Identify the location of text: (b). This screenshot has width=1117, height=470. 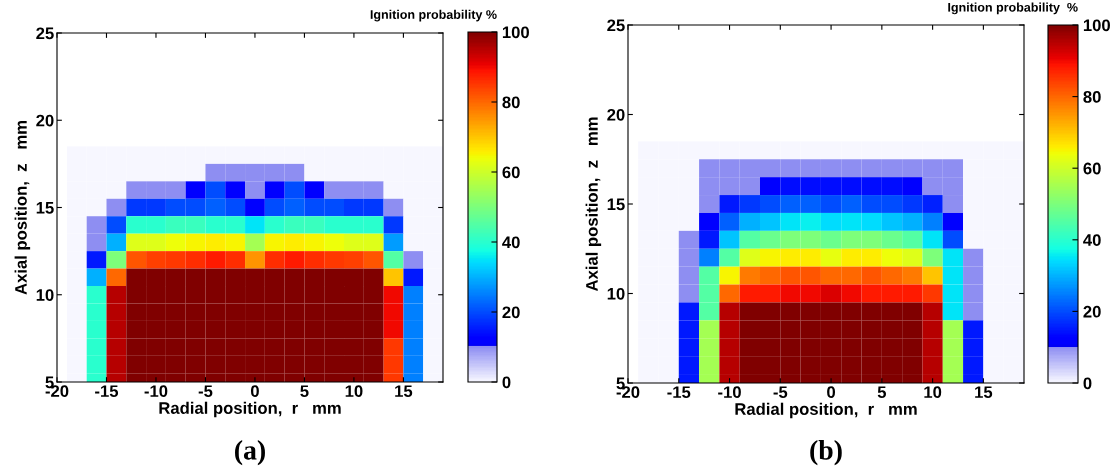
(826, 453).